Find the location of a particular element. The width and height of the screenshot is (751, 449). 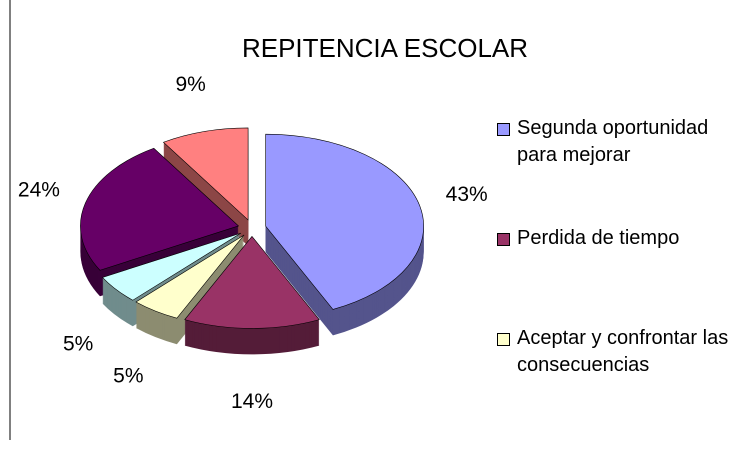

data-label: 14% is located at coordinates (252, 401).